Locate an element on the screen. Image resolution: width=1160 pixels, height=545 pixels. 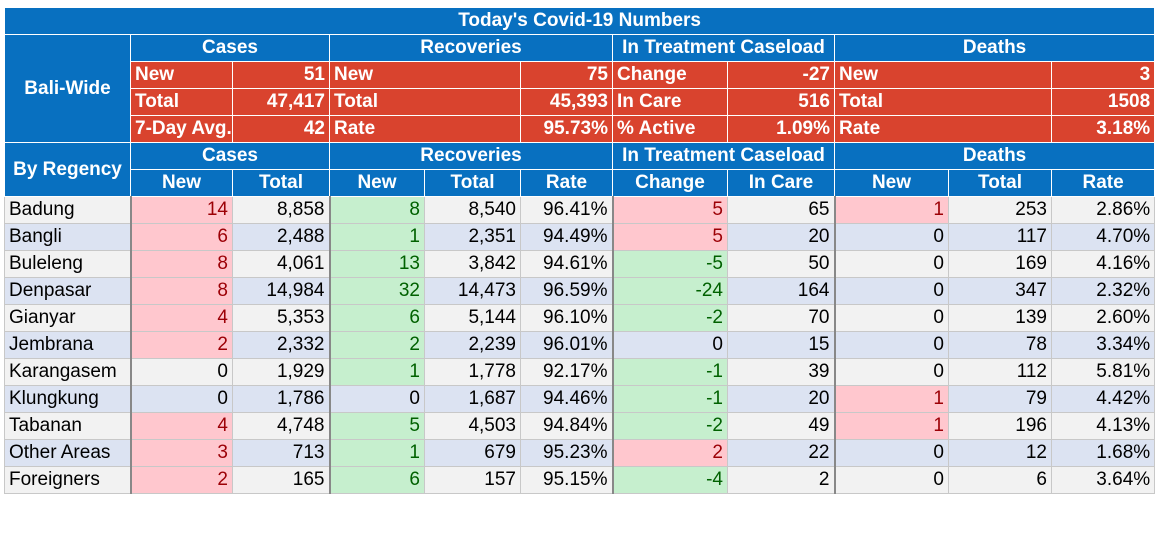
bali-recoveries-header: Recoveries is located at coordinates (471, 48).